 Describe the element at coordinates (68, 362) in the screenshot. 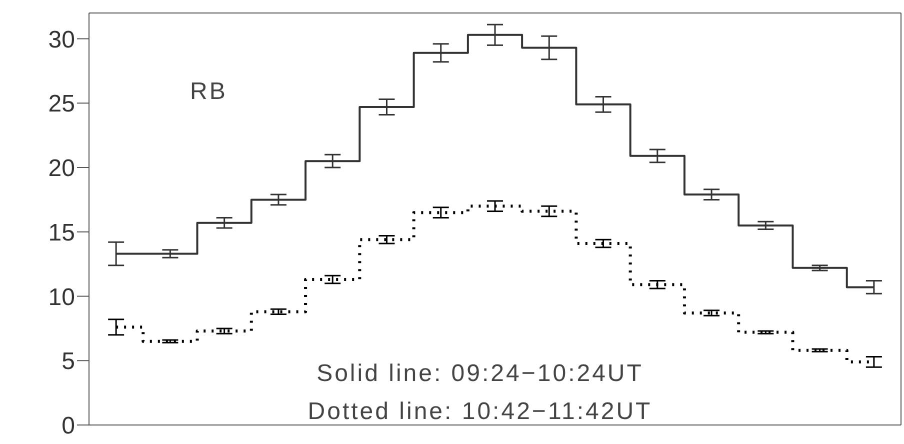

I see `y-tick-label: 5` at that location.